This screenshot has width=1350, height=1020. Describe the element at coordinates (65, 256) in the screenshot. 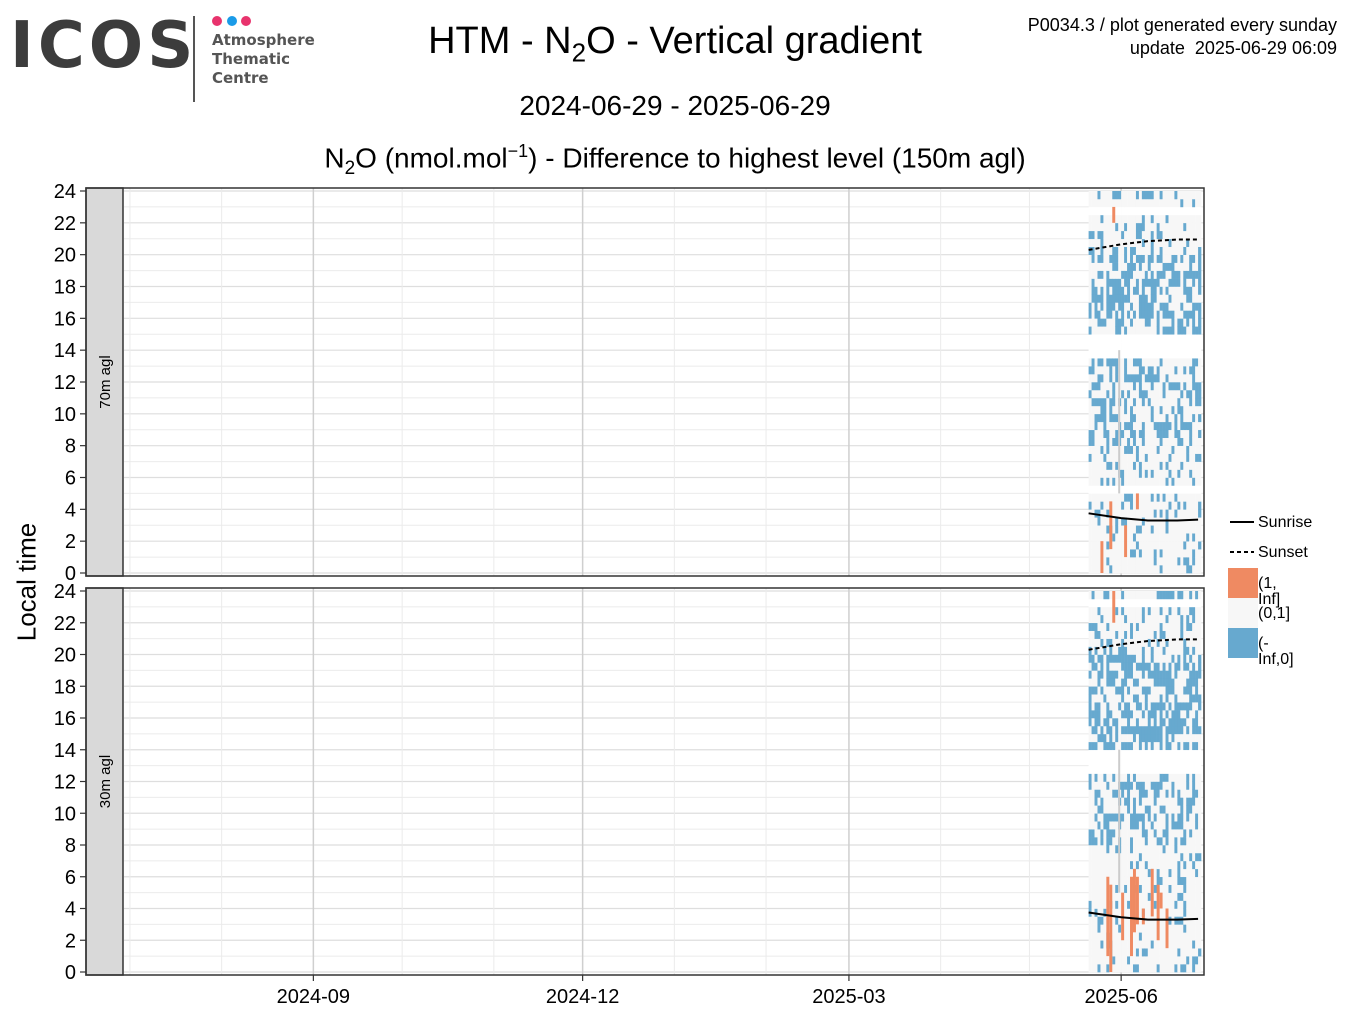

I see `y-tick-label: 20` at that location.